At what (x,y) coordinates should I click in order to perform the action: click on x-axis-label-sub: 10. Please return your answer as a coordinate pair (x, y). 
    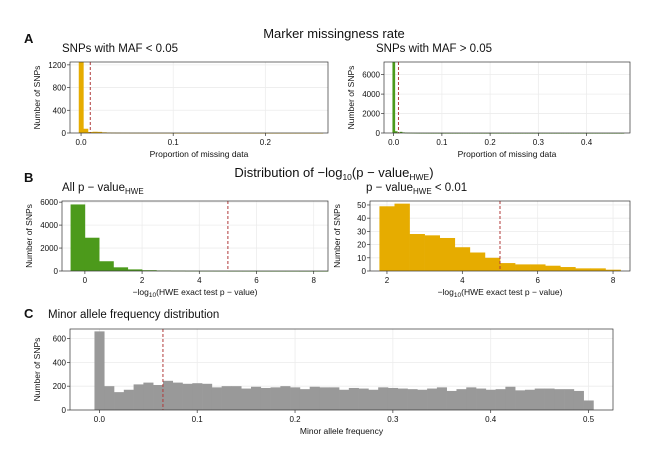
    Looking at the image, I should click on (458, 295).